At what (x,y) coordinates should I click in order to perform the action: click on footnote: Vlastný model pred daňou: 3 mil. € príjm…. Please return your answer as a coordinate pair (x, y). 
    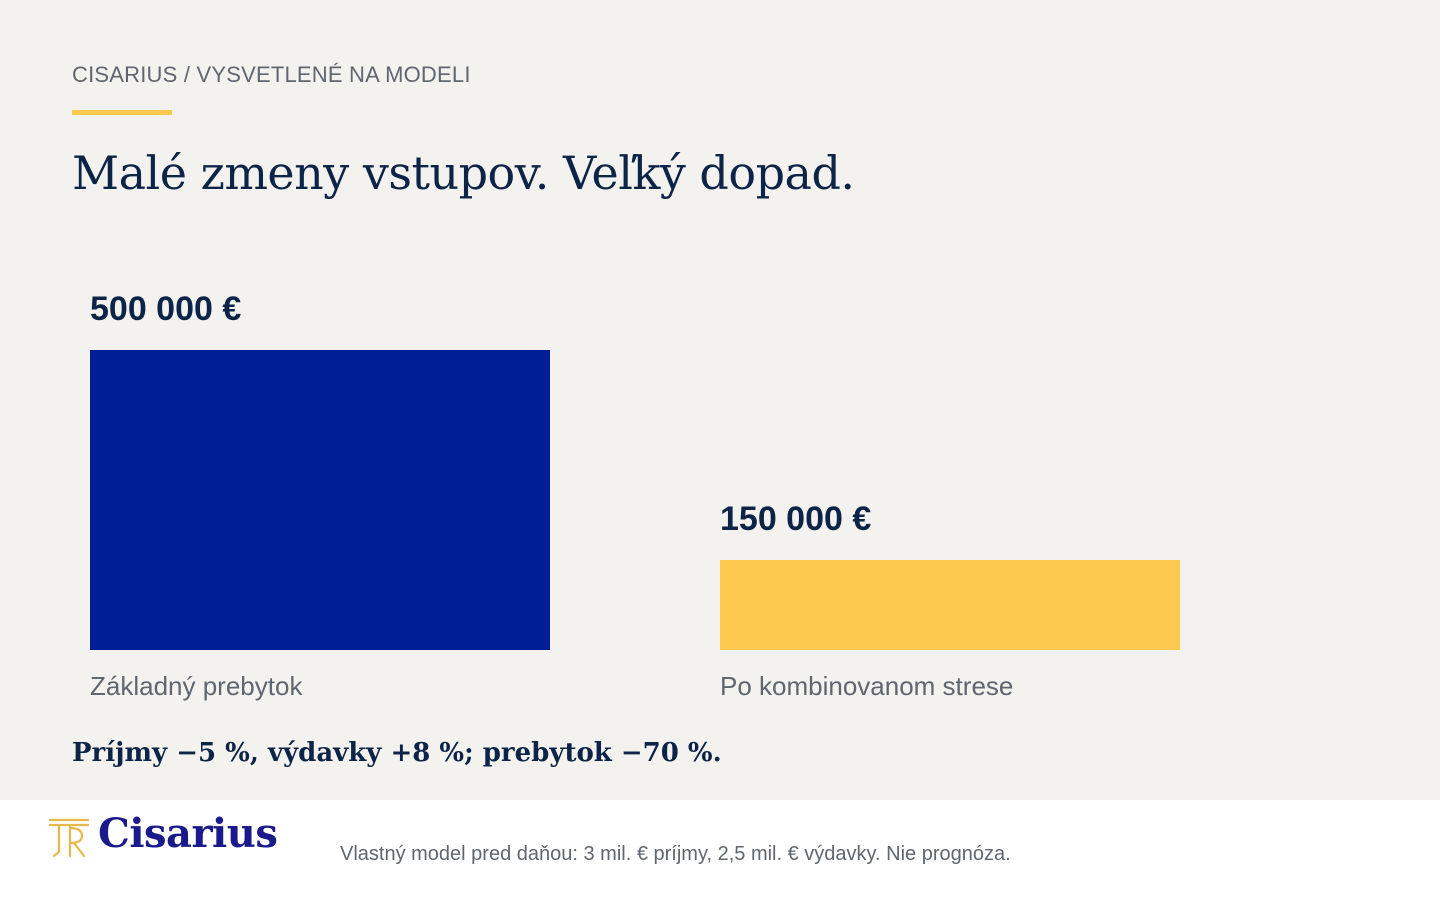
    Looking at the image, I should click on (675, 854).